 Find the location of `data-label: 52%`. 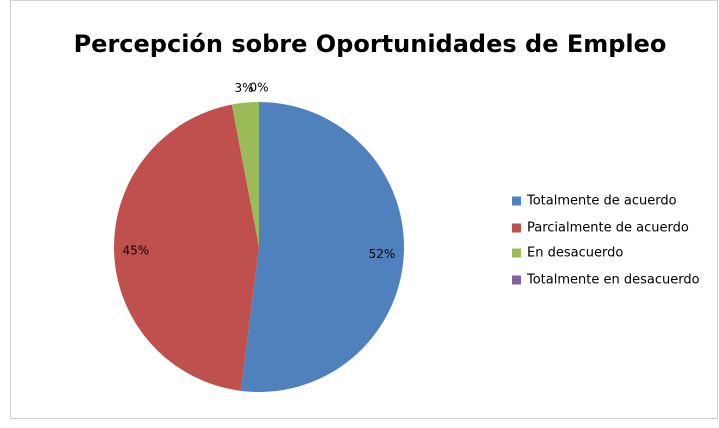

data-label: 52% is located at coordinates (382, 254).